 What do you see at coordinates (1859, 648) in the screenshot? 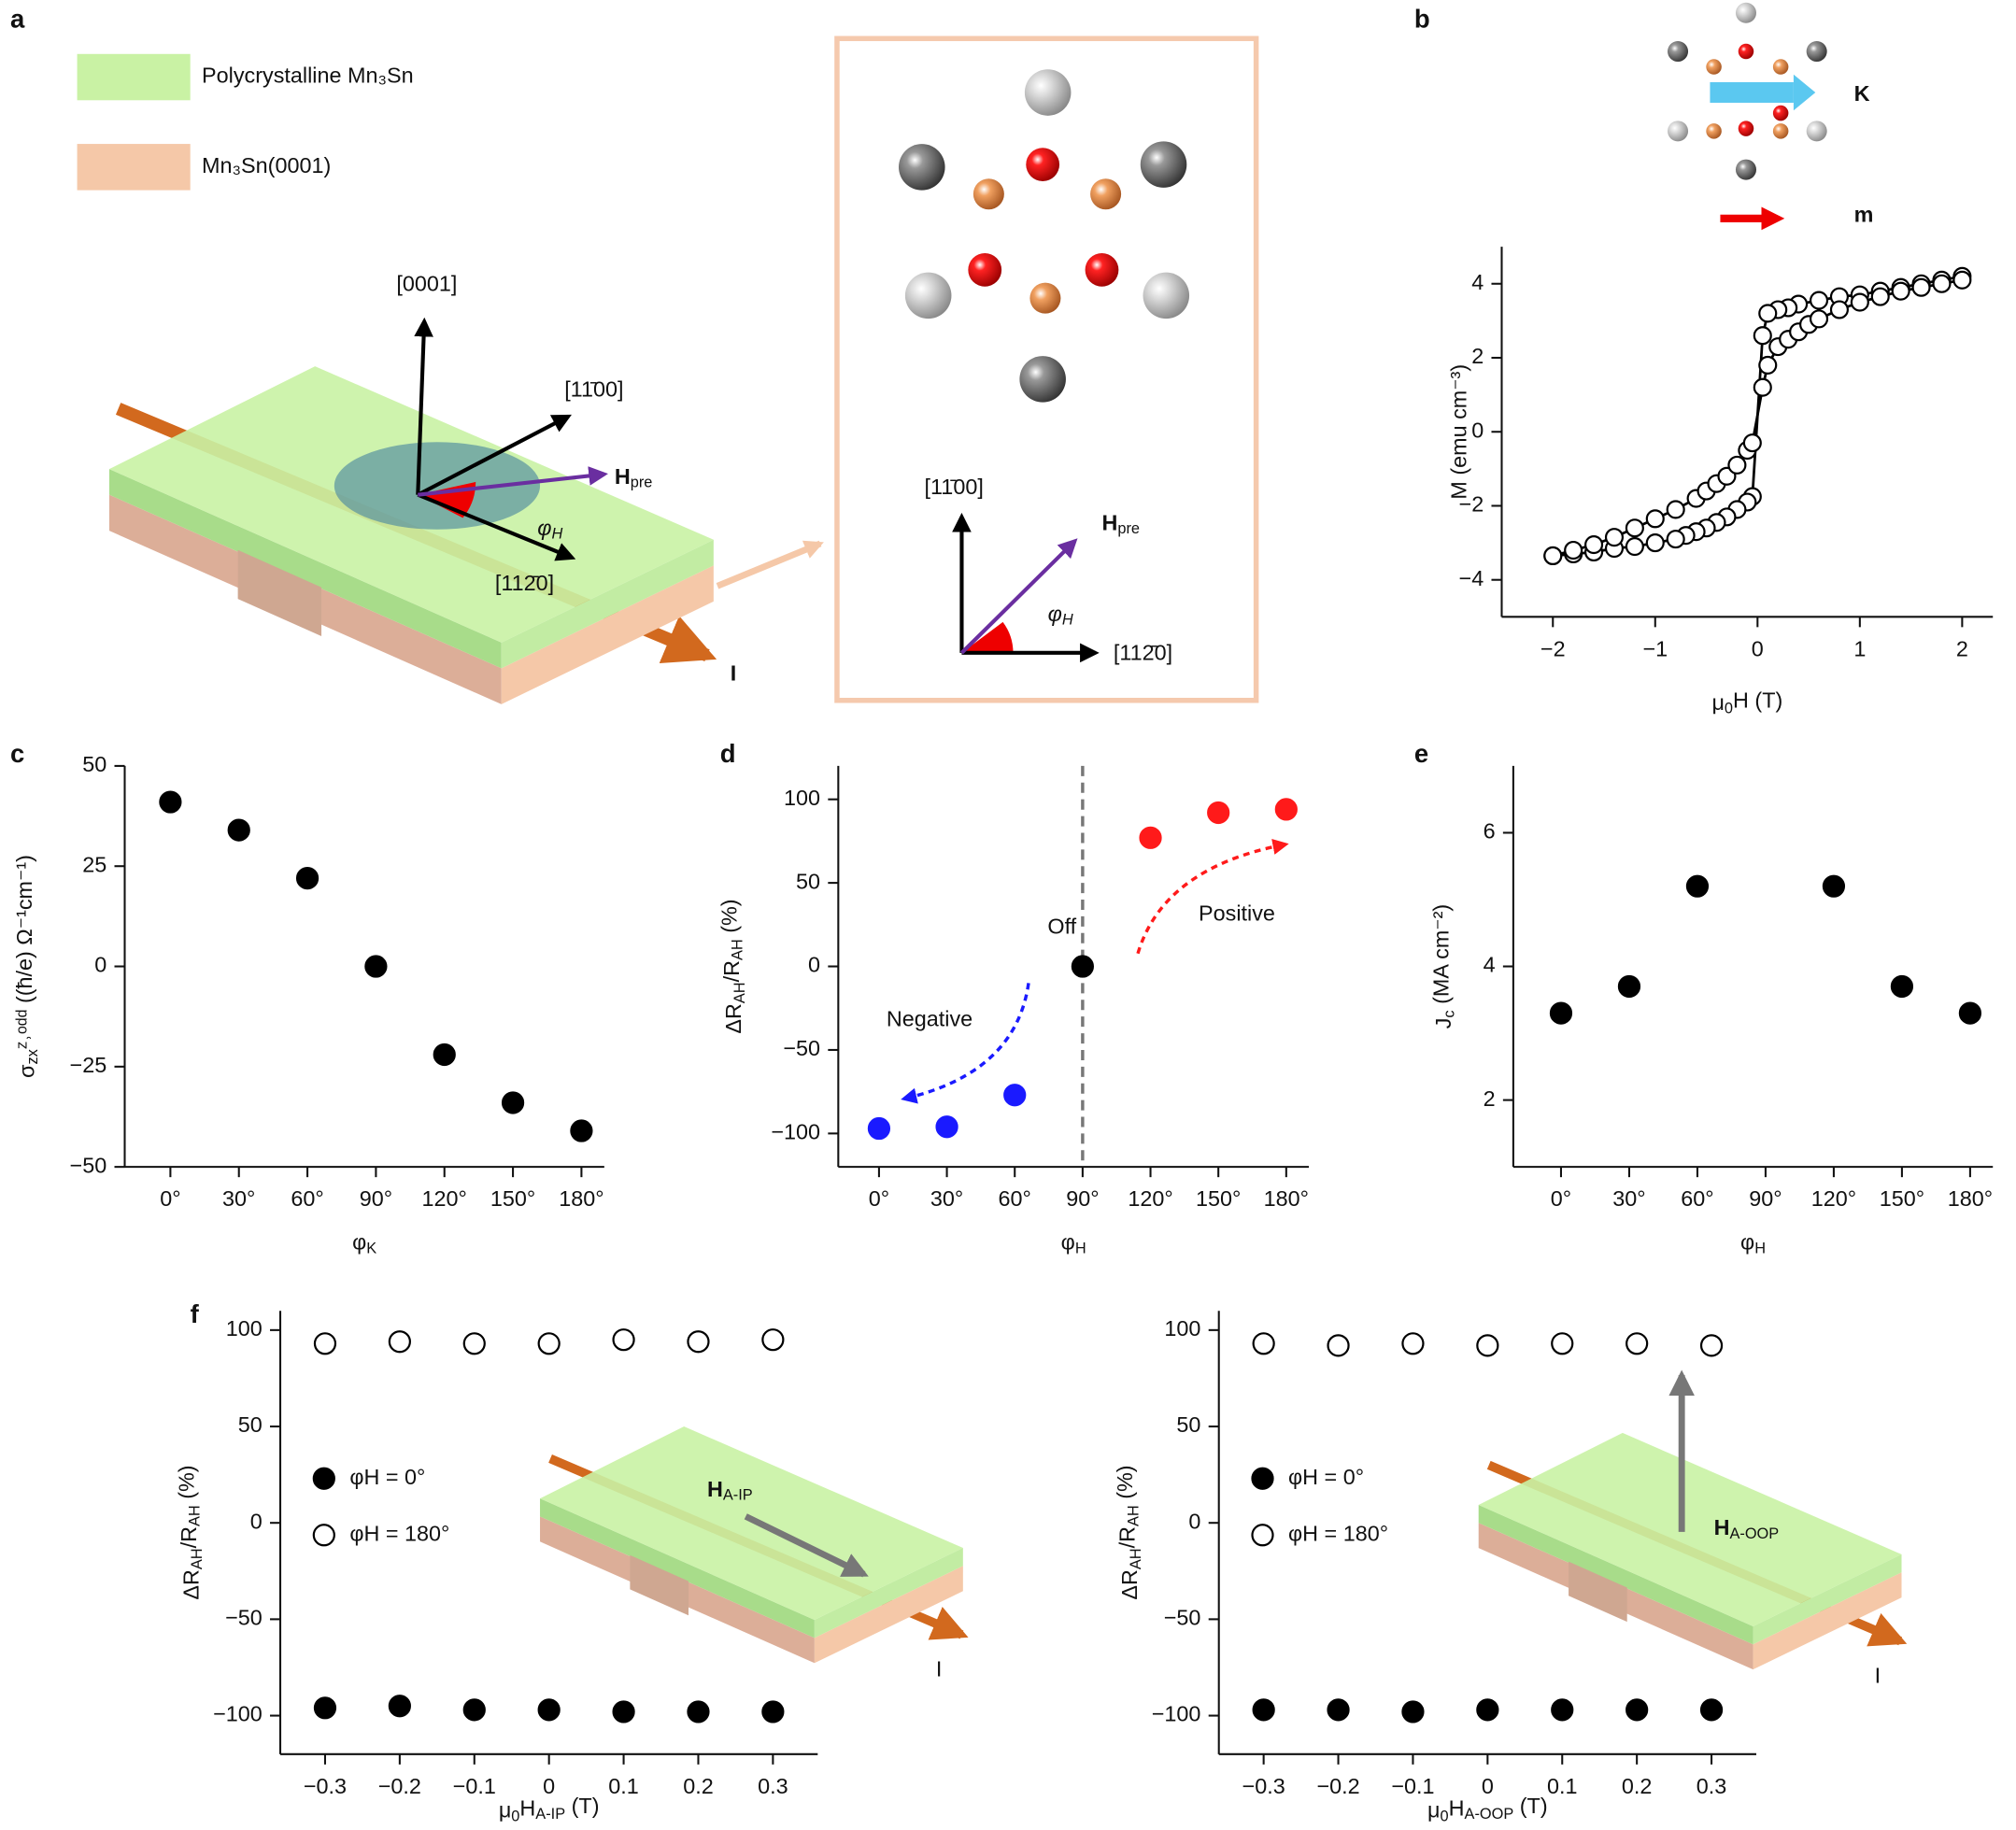
I see `x-tick-label: 1` at bounding box center [1859, 648].